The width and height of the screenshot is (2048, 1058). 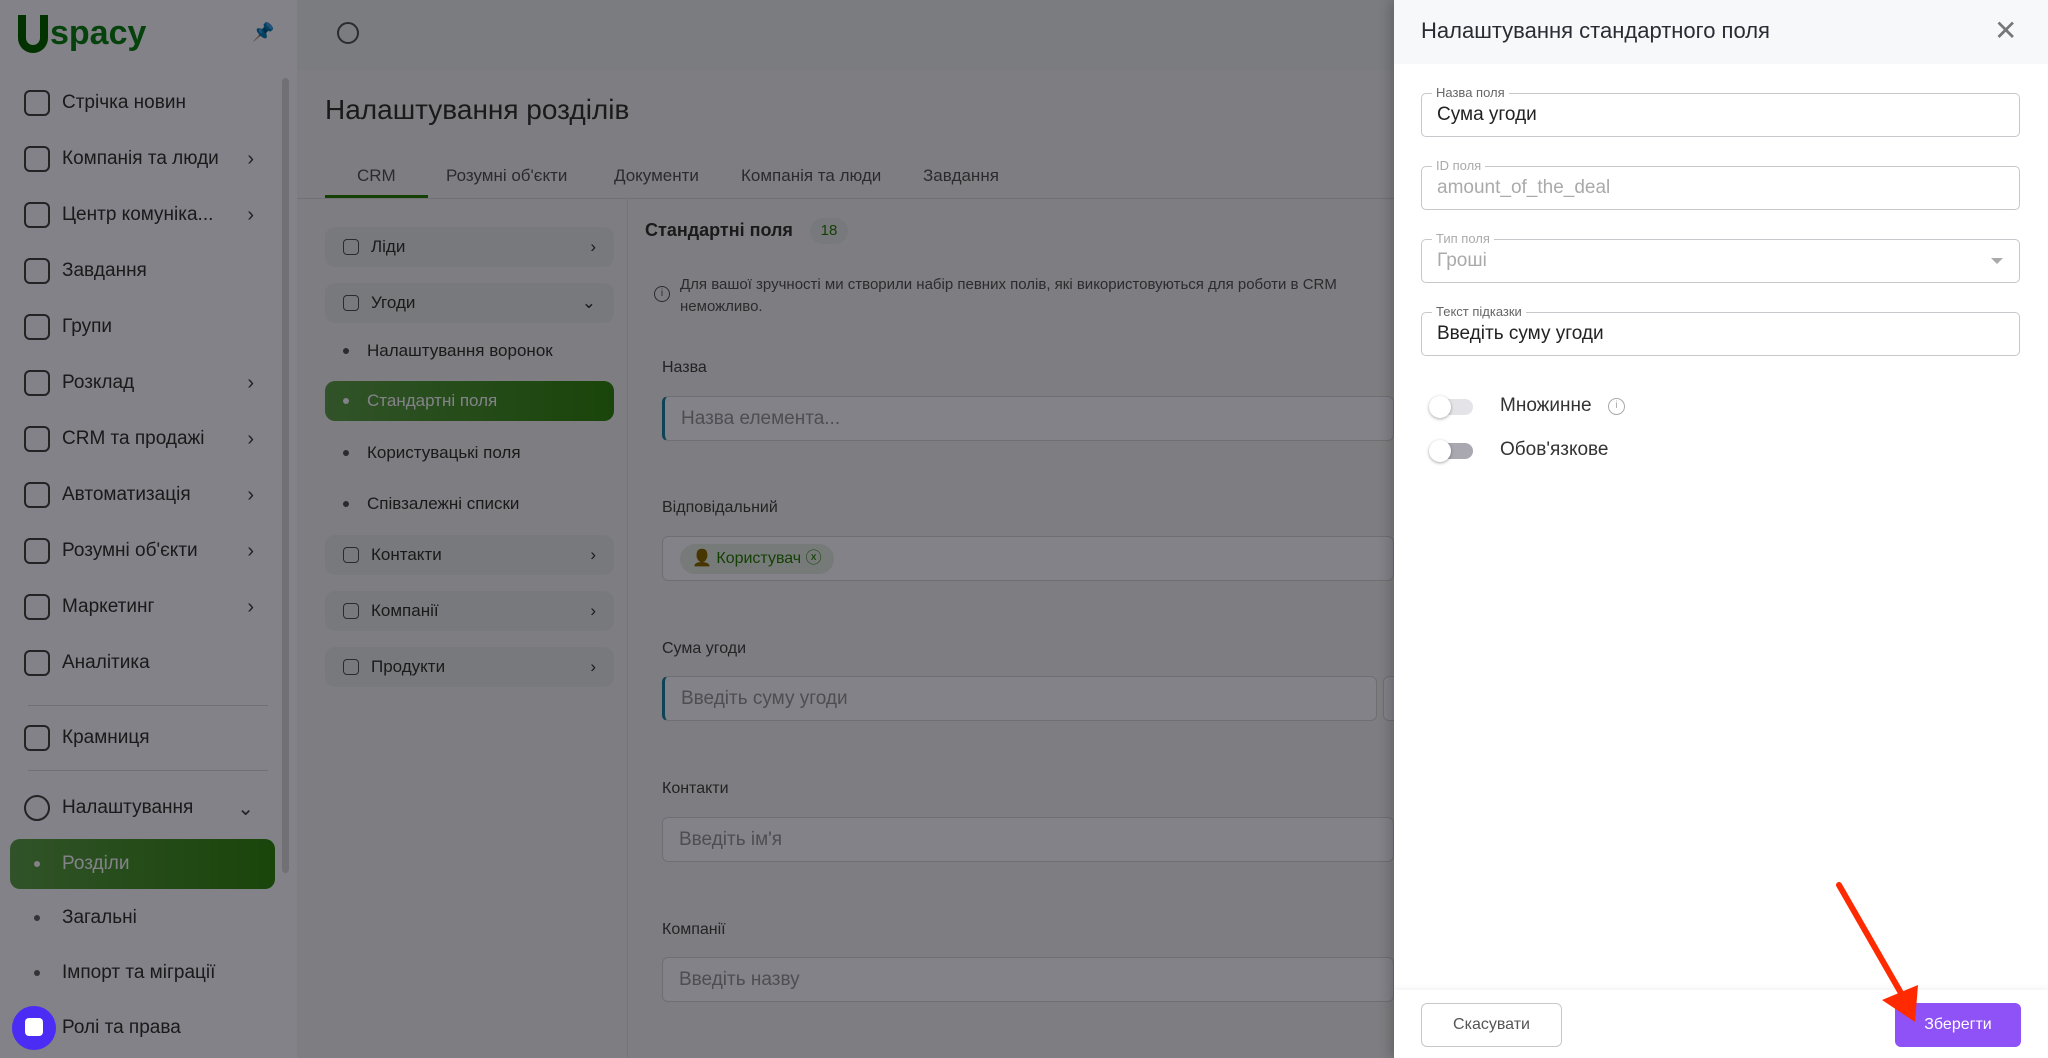 I want to click on label: Стандартні поля, so click(x=432, y=400).